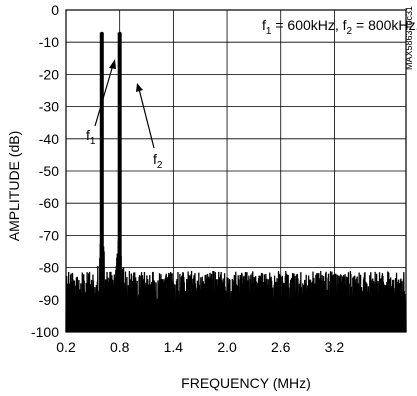 The image size is (417, 396). I want to click on y-tick-labels: 0 -10 -20 -30 -40 -50 -60 -70 -80 -90 -100, so click(45, 171).